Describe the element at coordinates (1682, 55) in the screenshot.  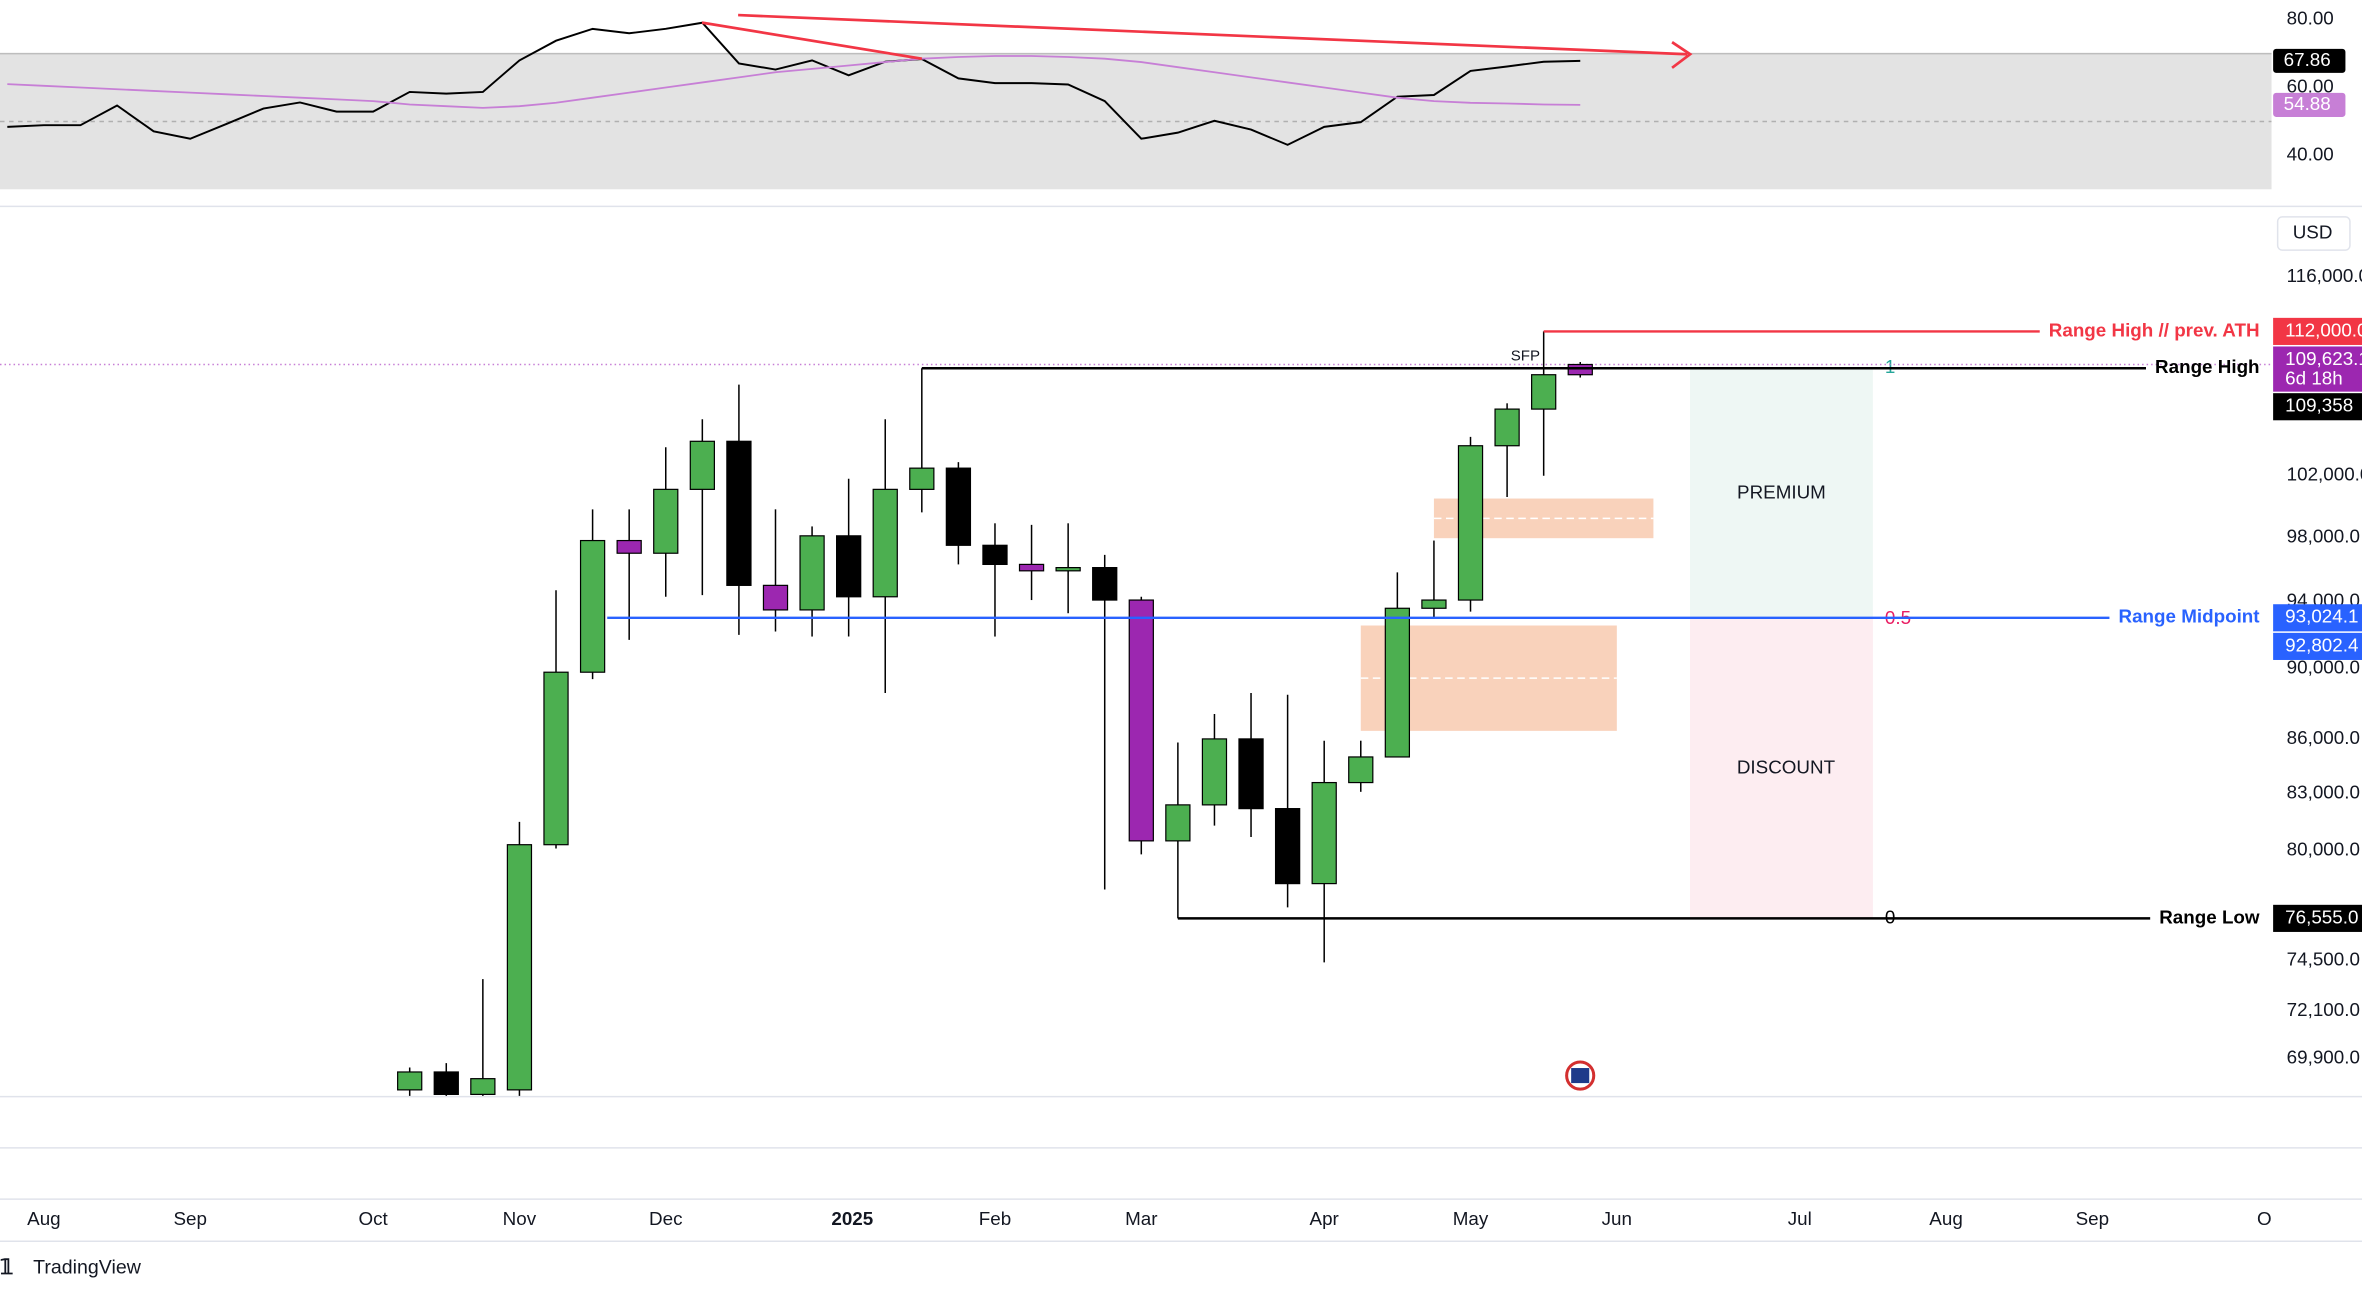
I see `arrow-head` at that location.